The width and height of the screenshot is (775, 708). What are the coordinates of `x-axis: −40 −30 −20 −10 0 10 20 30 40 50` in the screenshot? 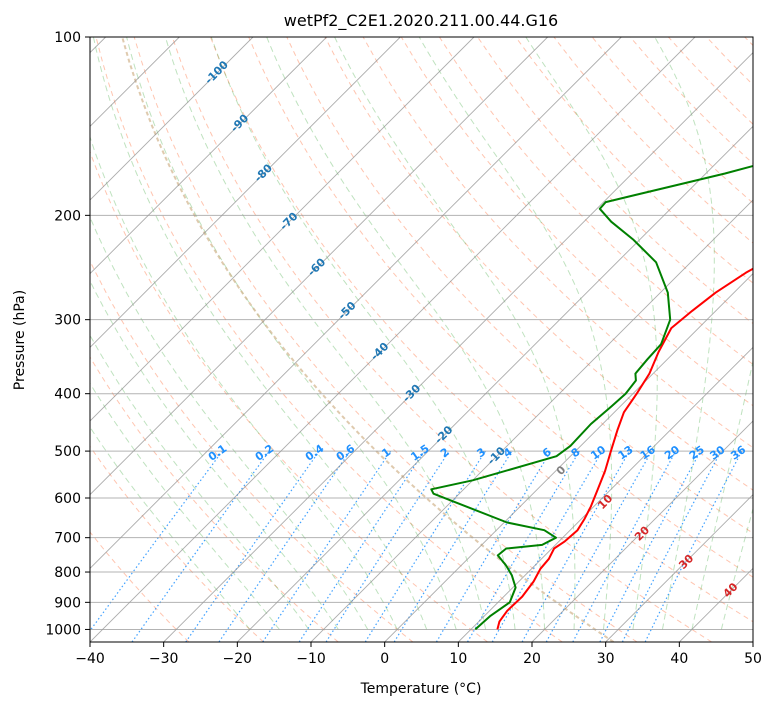 It's located at (418, 654).